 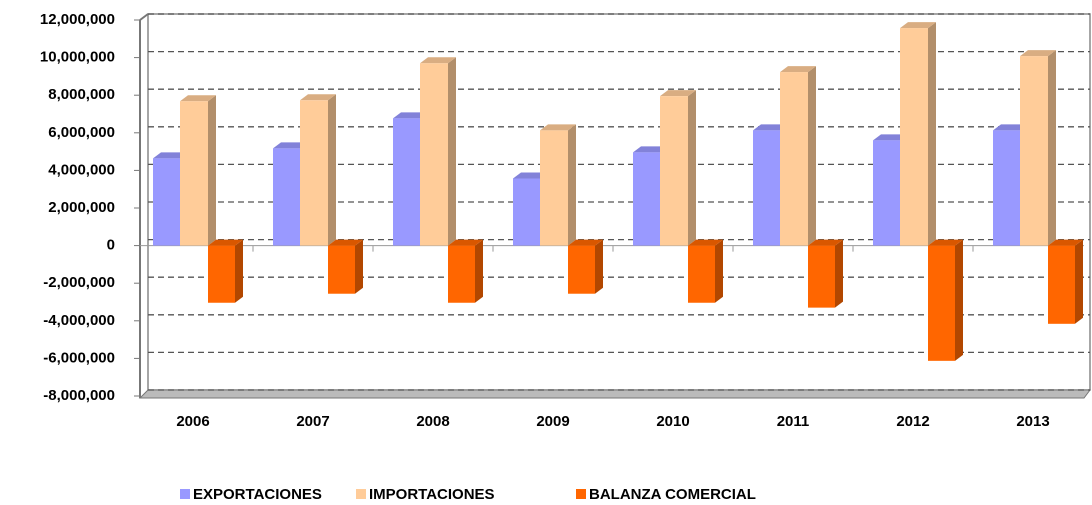 I want to click on y-tick-label: 6,000,000, so click(x=81, y=132).